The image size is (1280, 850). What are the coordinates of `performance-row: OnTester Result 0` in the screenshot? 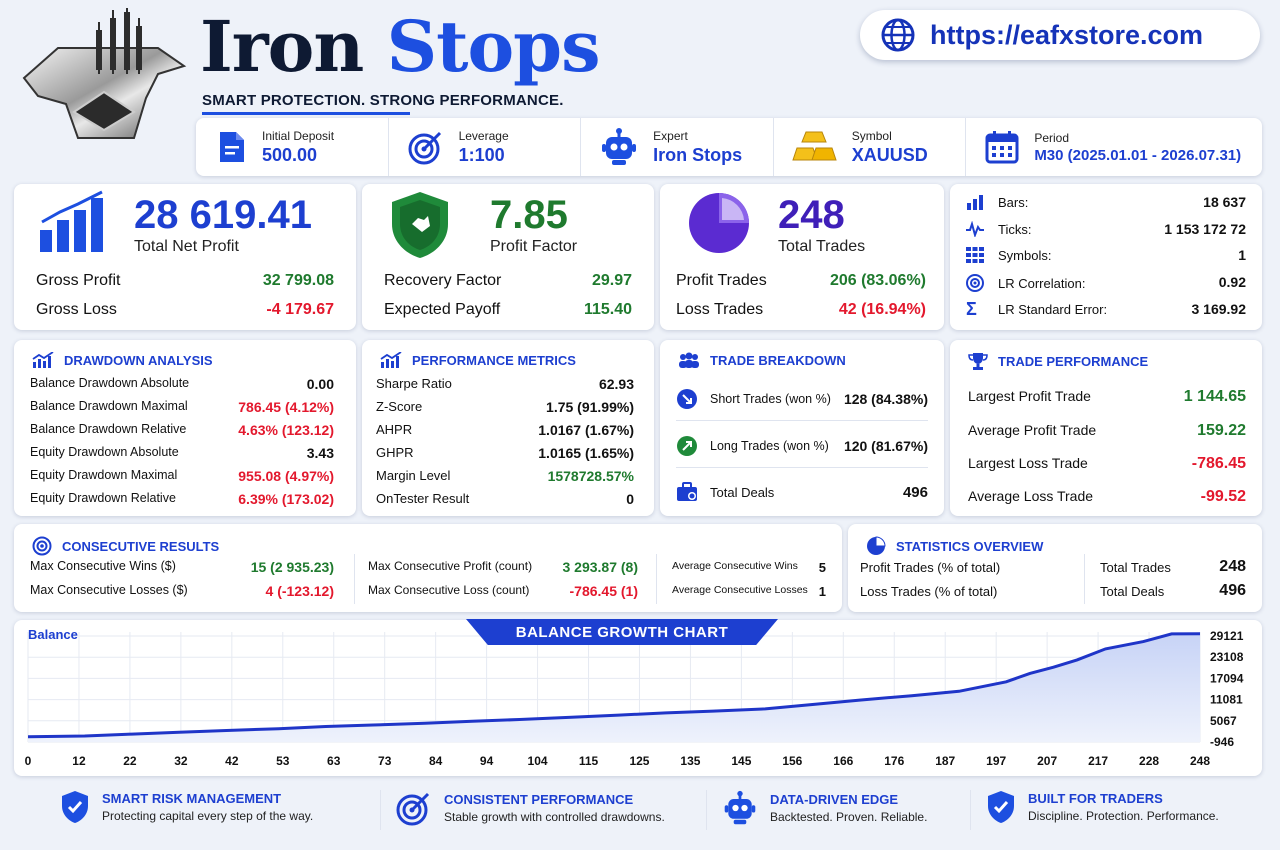 It's located at (505, 499).